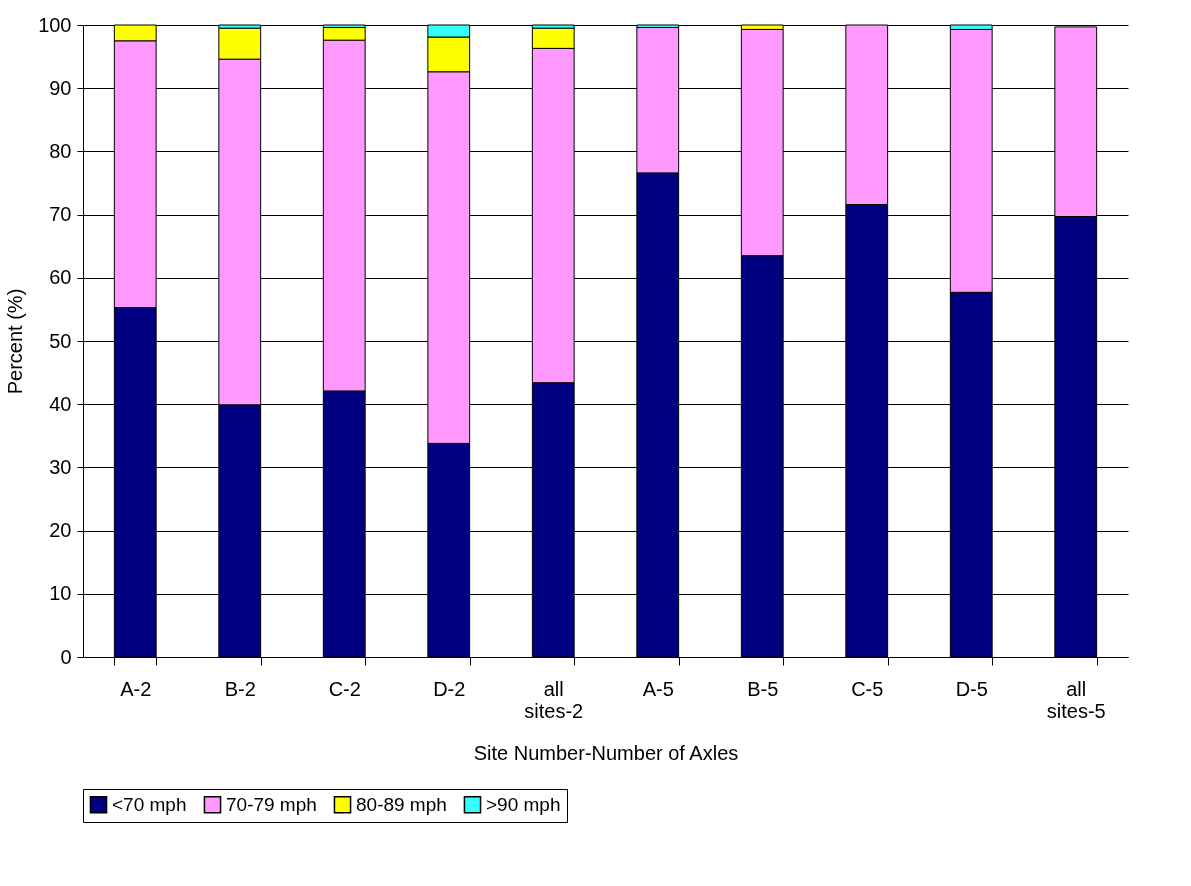 The width and height of the screenshot is (1191, 886). I want to click on legend-label: >90 mph, so click(523, 804).